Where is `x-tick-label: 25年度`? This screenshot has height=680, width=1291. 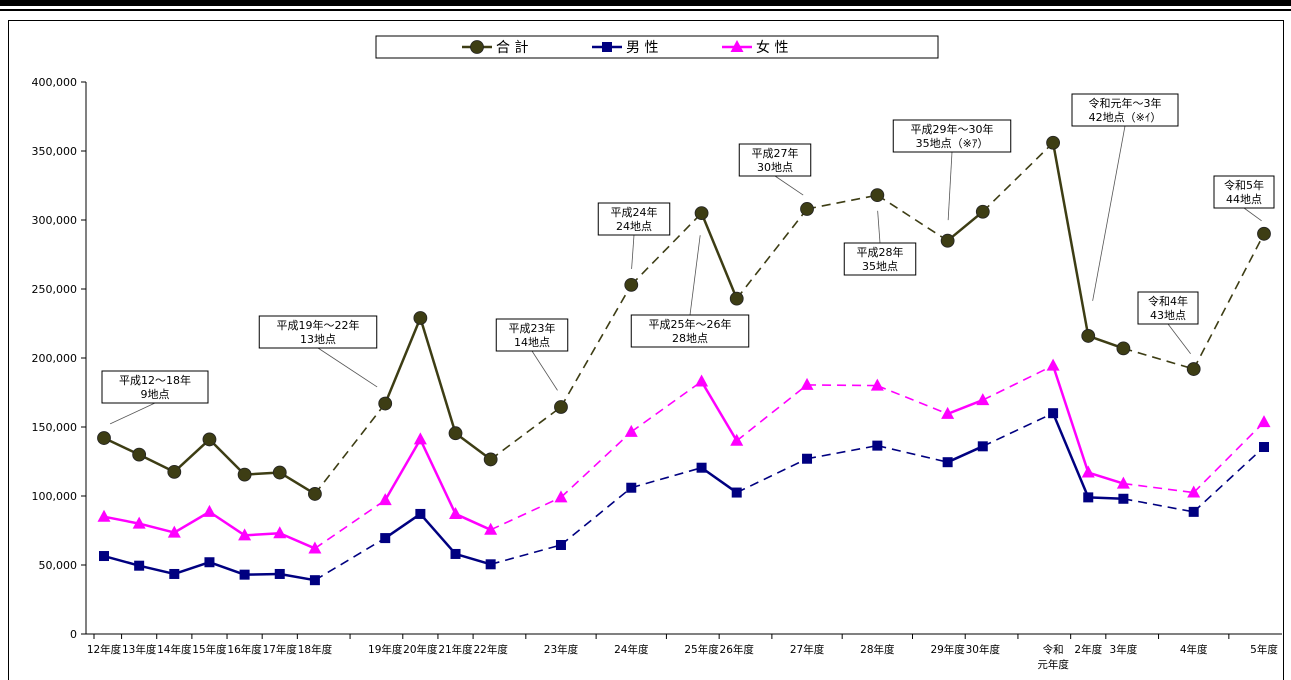 x-tick-label: 25年度 is located at coordinates (701, 649).